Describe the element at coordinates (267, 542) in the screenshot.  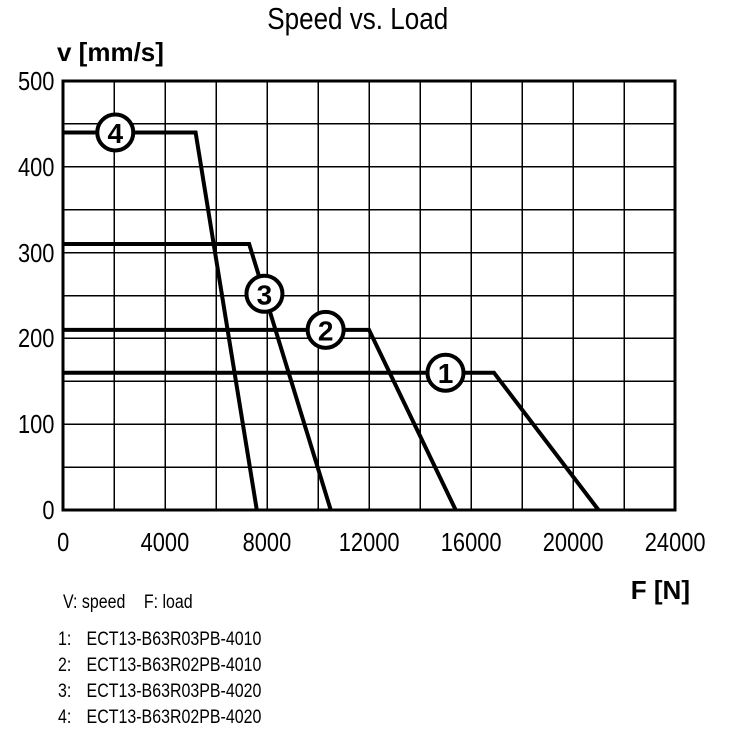
I see `x-tick-label: 8000` at that location.